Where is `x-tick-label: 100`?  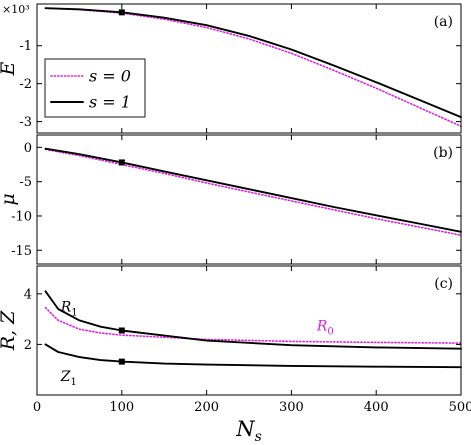 x-tick-label: 100 is located at coordinates (121, 407).